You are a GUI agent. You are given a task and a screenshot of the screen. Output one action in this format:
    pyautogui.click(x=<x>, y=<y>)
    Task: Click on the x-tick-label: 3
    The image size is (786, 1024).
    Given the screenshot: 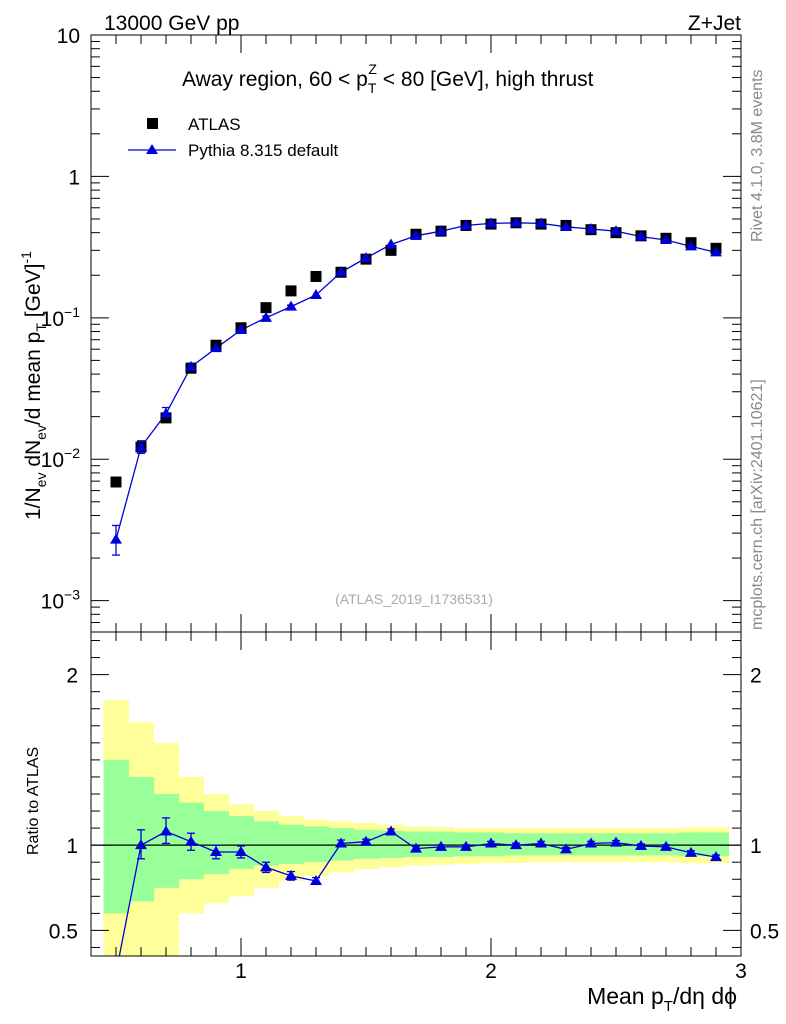 What is the action you would take?
    pyautogui.click(x=741, y=971)
    